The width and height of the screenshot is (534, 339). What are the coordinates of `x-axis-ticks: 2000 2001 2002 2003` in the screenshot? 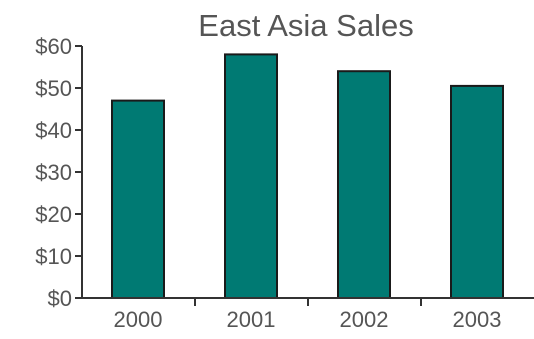 It's located at (308, 315).